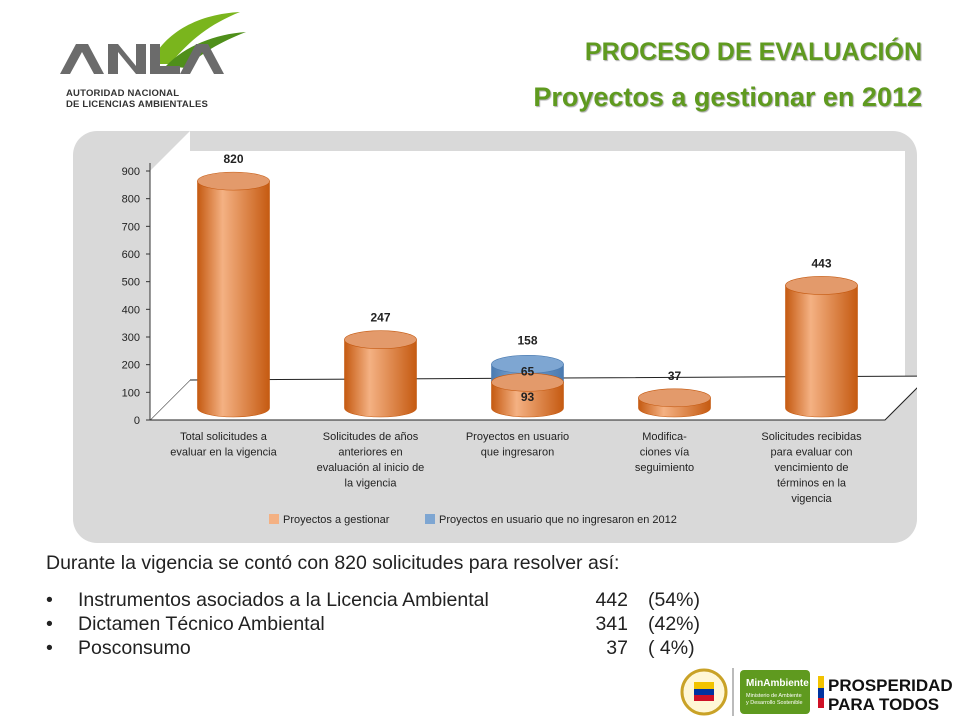 The height and width of the screenshot is (720, 960). I want to click on page-title: PROCESO DE EVALUACIÓN, so click(753, 52).